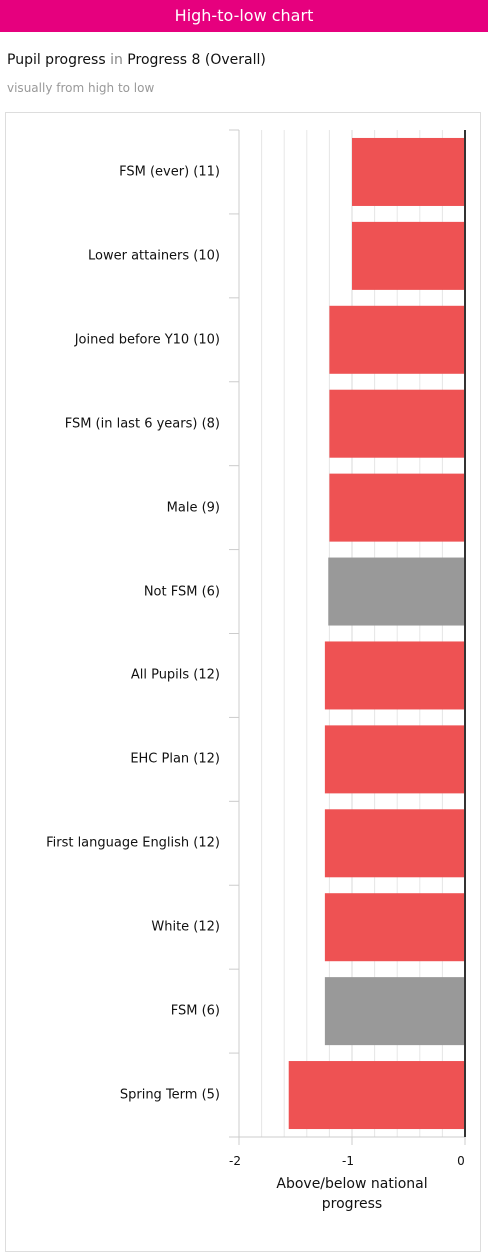 Image resolution: width=488 pixels, height=1252 pixels. Describe the element at coordinates (185, 927) in the screenshot. I see `y-tick-label: White (12)` at that location.